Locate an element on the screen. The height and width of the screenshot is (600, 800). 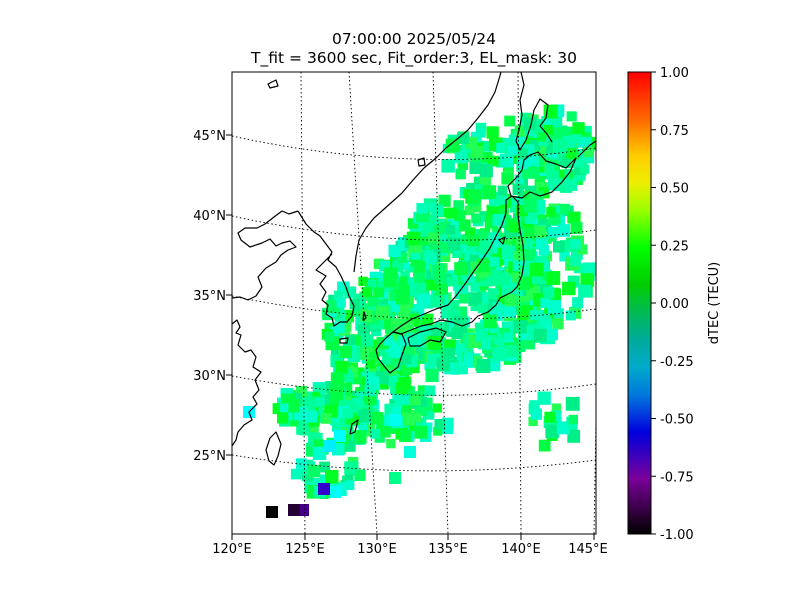
coastline-okinawa is located at coordinates (354, 427).